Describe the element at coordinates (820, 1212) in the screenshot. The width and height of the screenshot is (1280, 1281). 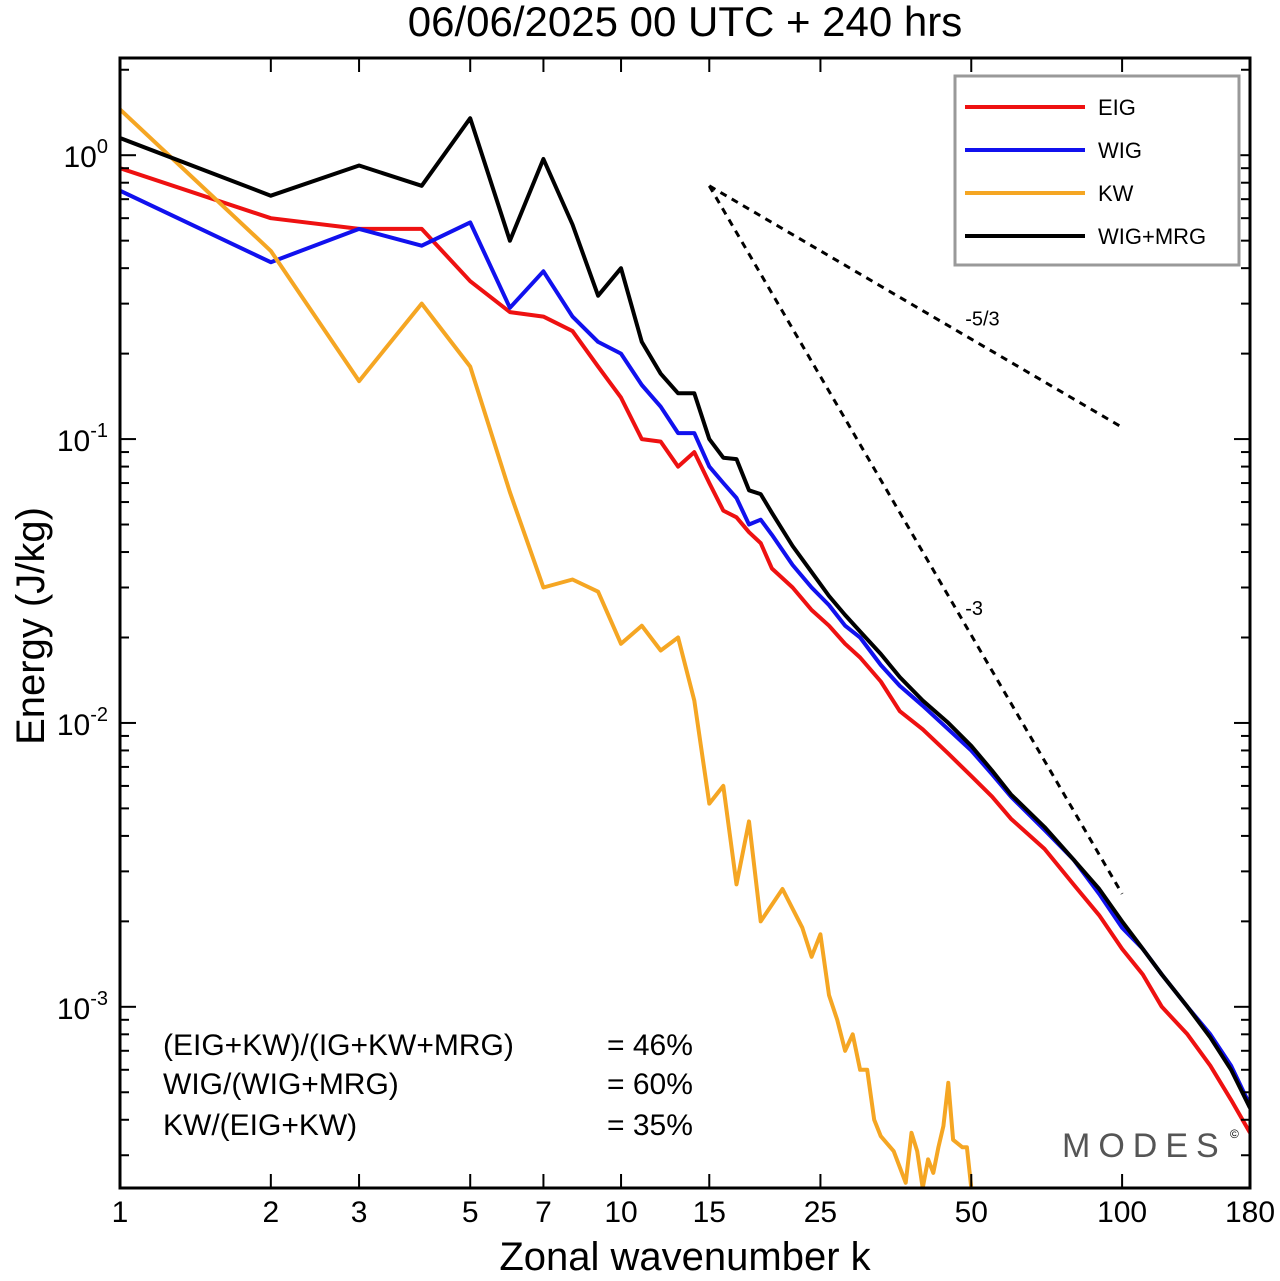
I see `x-tick-label: 25` at that location.